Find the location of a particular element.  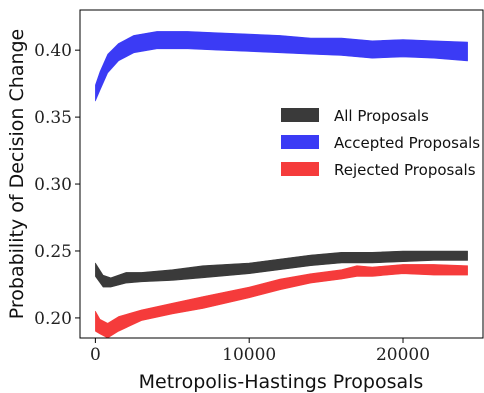

x-tick-label: 20000 is located at coordinates (403, 355).